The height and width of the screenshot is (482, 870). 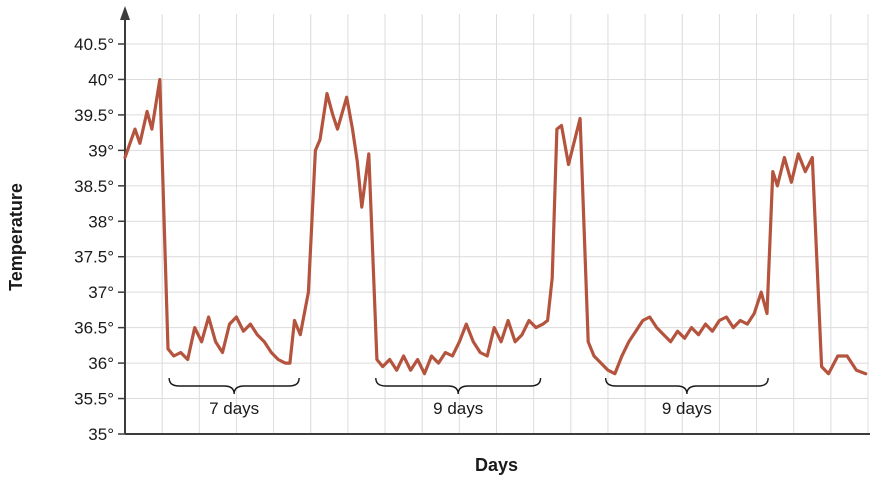 What do you see at coordinates (101, 150) in the screenshot?
I see `y-tick-label: 39°` at bounding box center [101, 150].